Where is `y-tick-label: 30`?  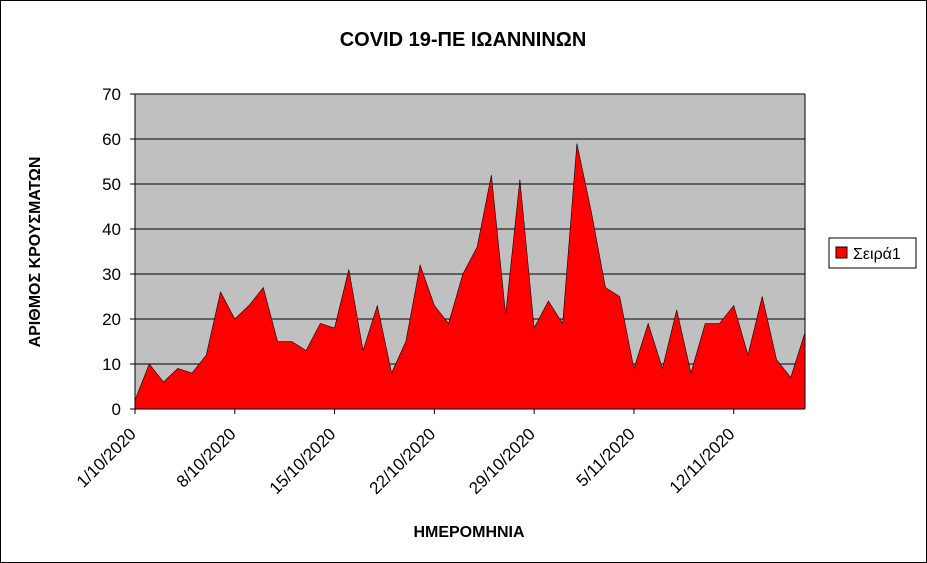 y-tick-label: 30 is located at coordinates (111, 274).